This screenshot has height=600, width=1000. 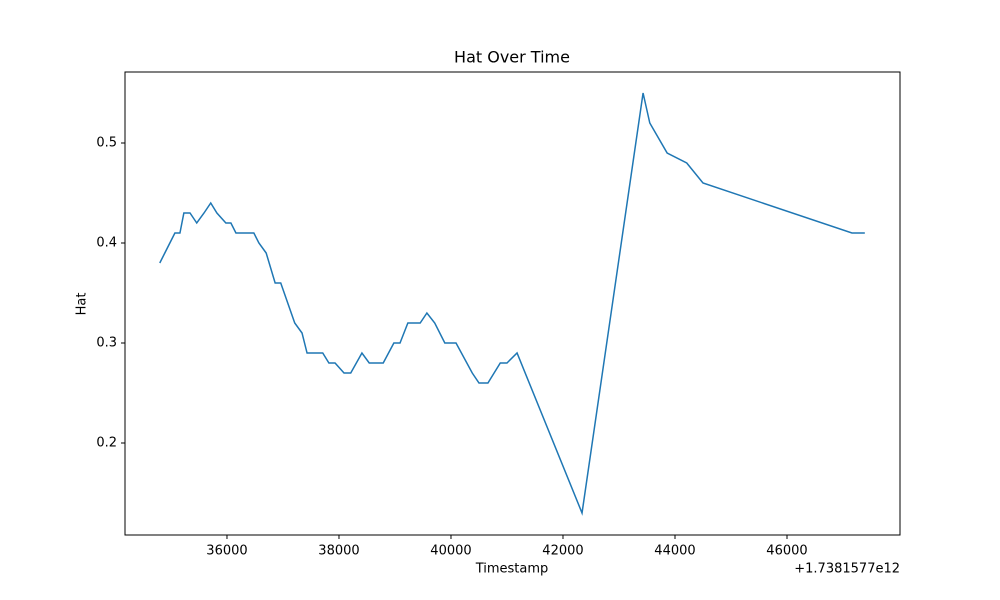 What do you see at coordinates (450, 551) in the screenshot?
I see `x-tick-label: 40000` at bounding box center [450, 551].